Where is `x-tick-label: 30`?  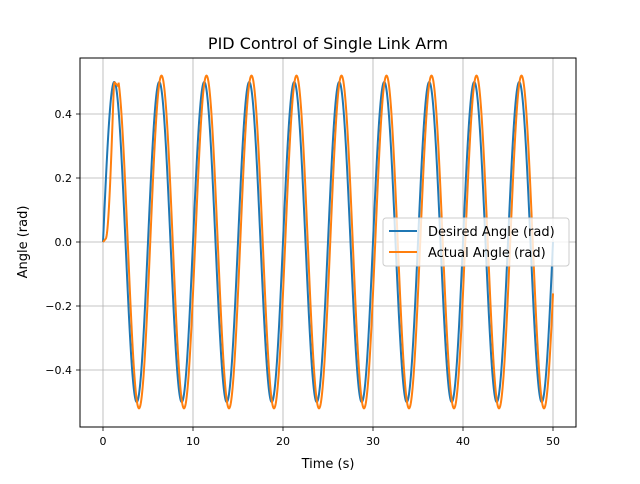
x-tick-label: 30 is located at coordinates (373, 441).